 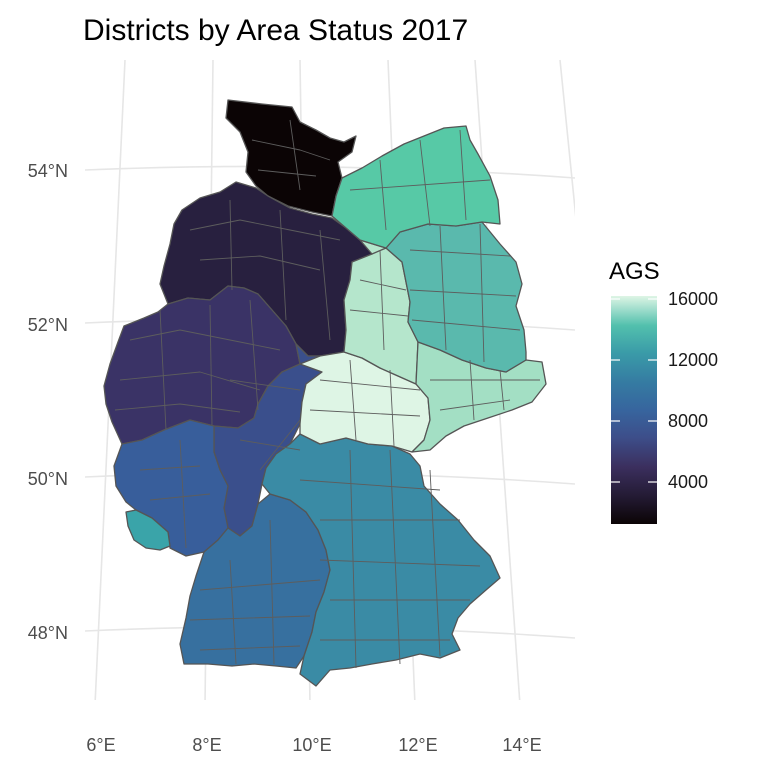 I want to click on x-tick-label: 6°E, so click(x=100, y=745).